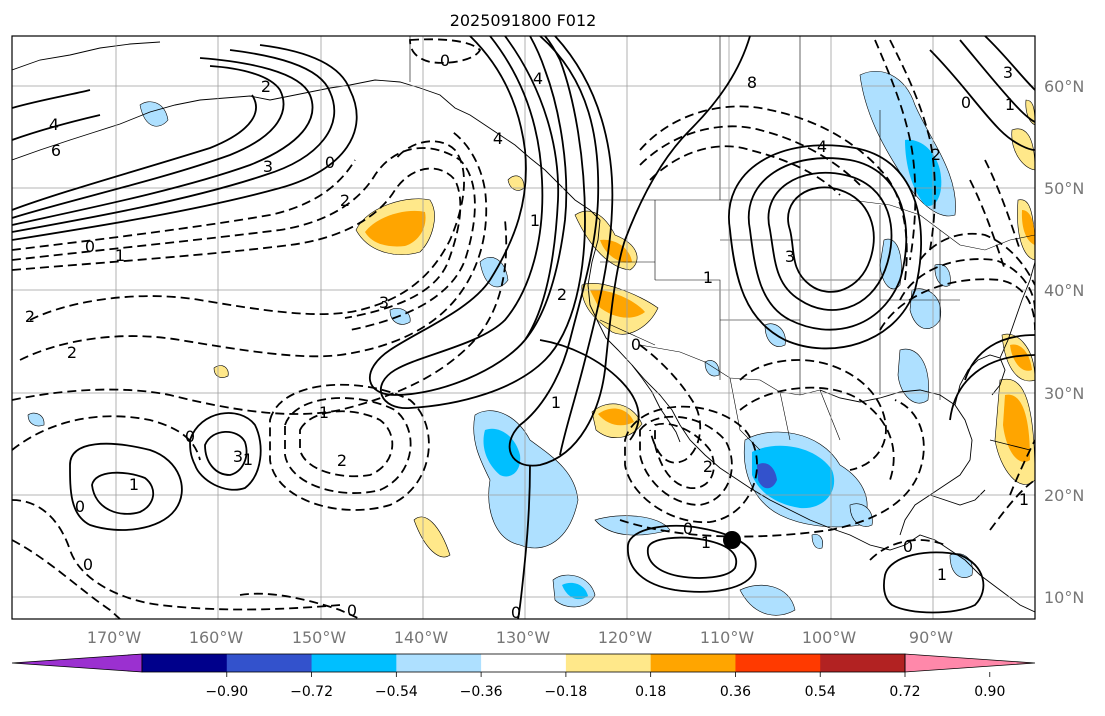 This screenshot has width=1105, height=716. Describe the element at coordinates (1064, 188) in the screenshot. I see `lat-tick: 50°N` at that location.